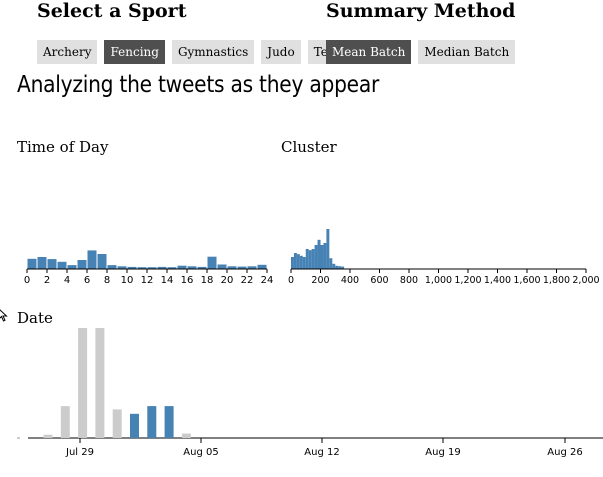 The height and width of the screenshot is (477, 603). Describe the element at coordinates (267, 280) in the screenshot. I see `time-of-day-tick-label: 24` at that location.